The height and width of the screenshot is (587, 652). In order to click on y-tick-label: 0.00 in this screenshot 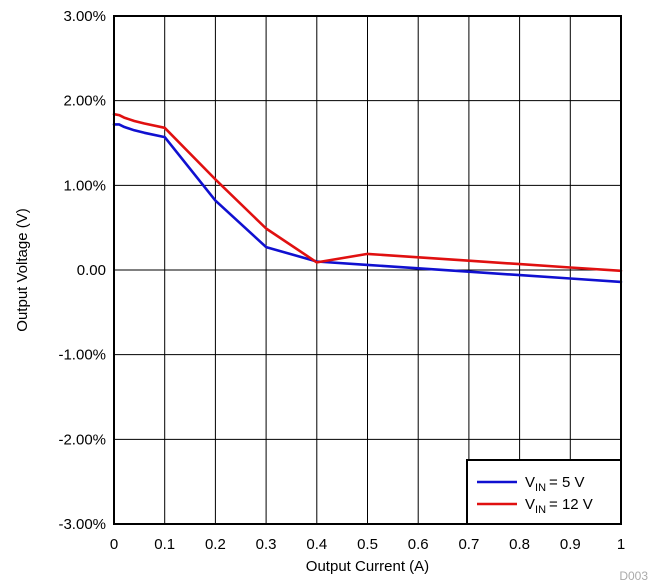, I will do `click(91, 270)`.